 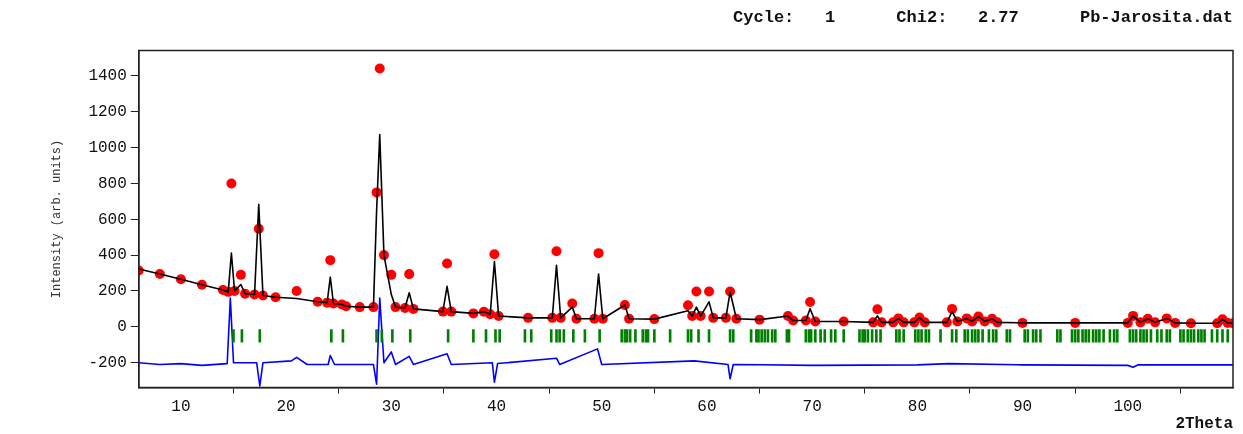 I want to click on y-tick-label: 1400, so click(x=107, y=76).